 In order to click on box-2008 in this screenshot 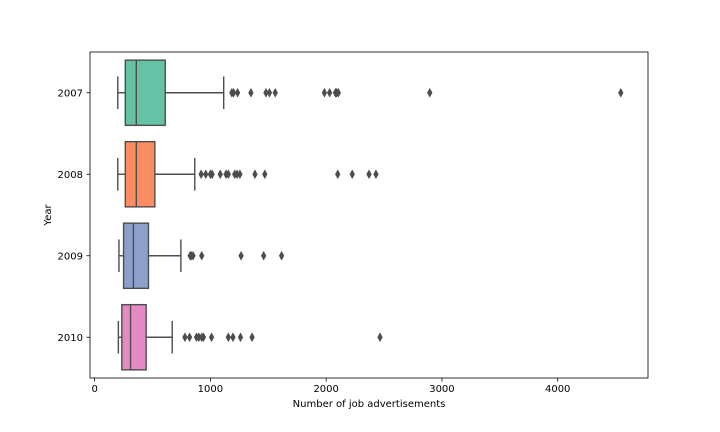, I will do `click(248, 174)`.